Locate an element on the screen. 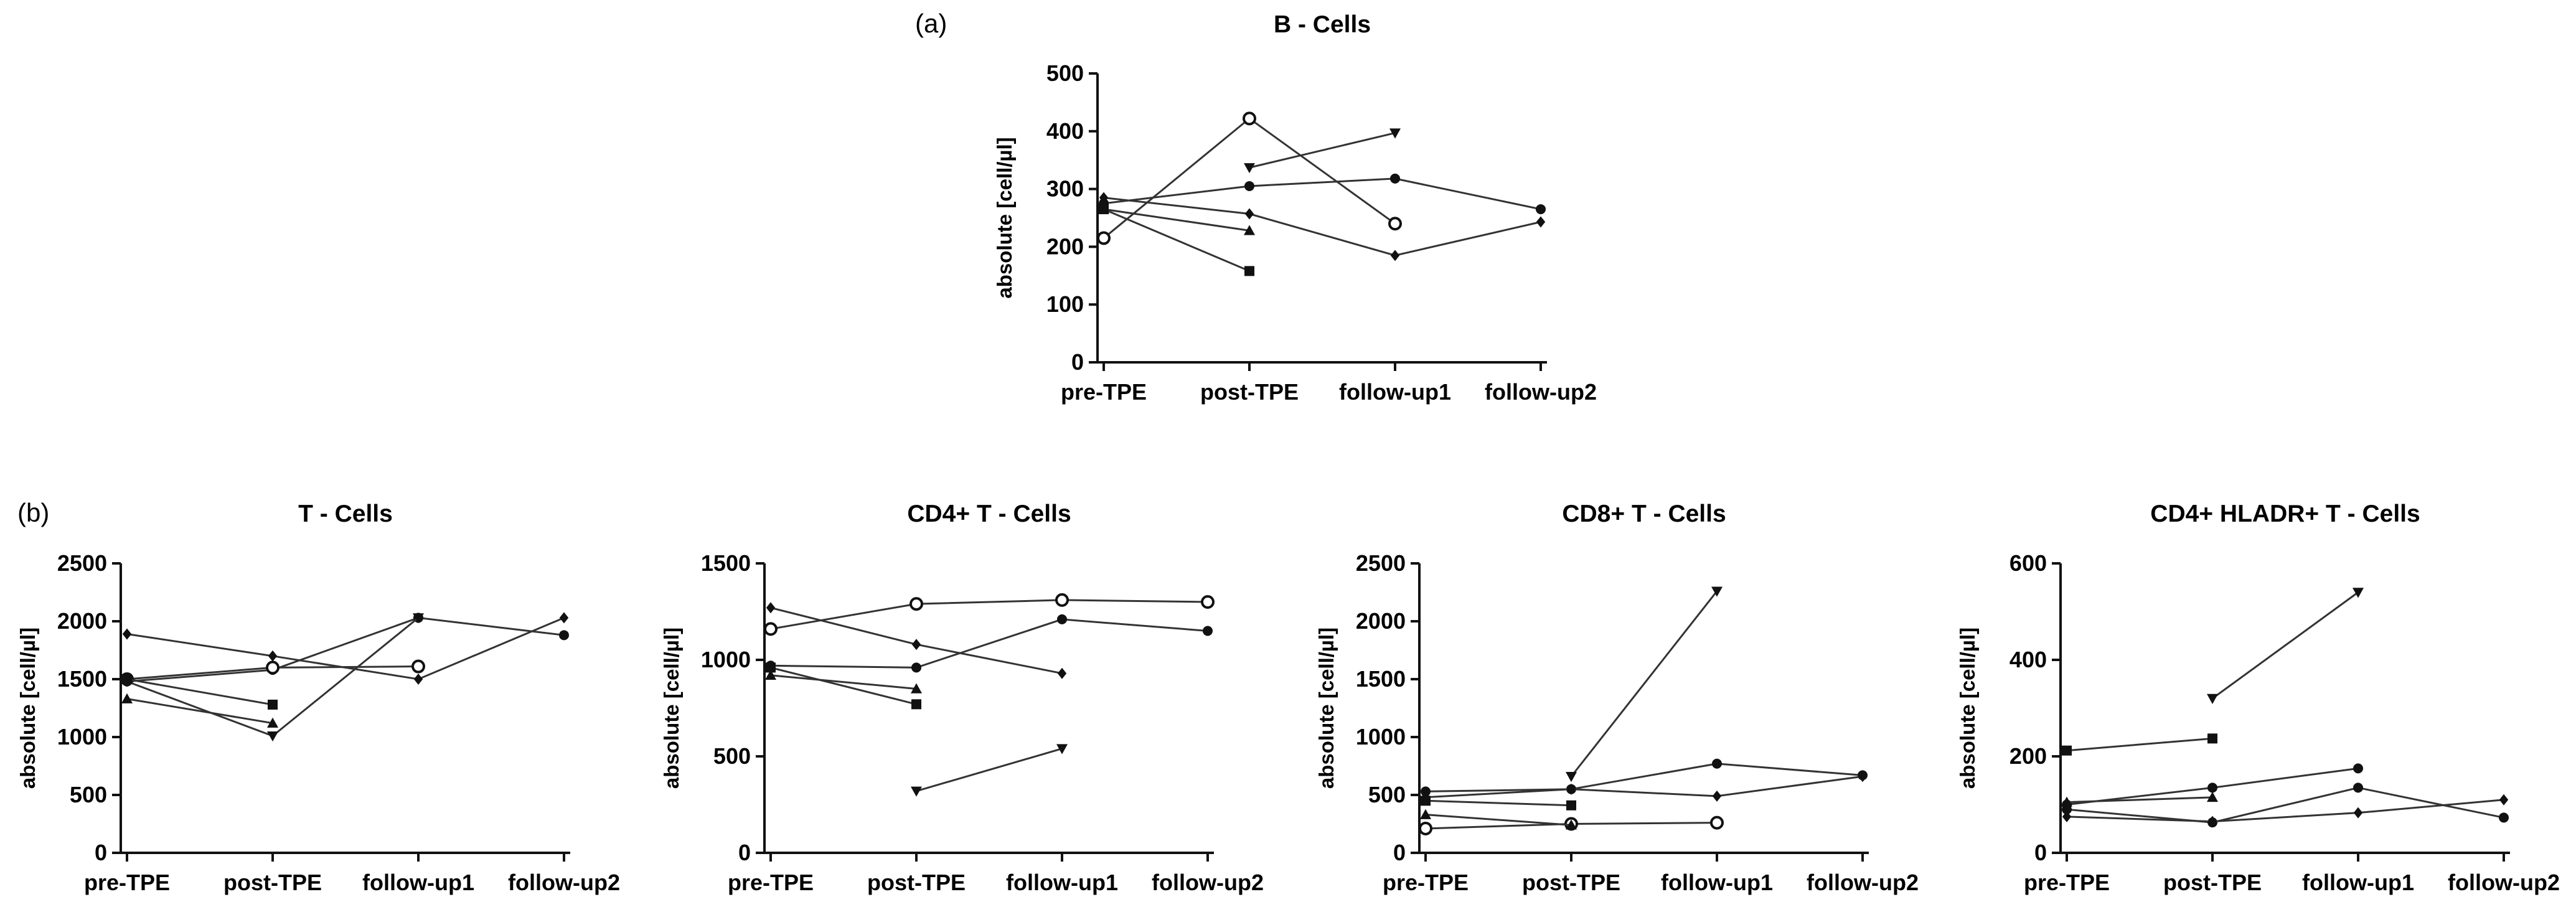 This screenshot has height=907, width=2576. panel-label-a: (a) is located at coordinates (931, 23).